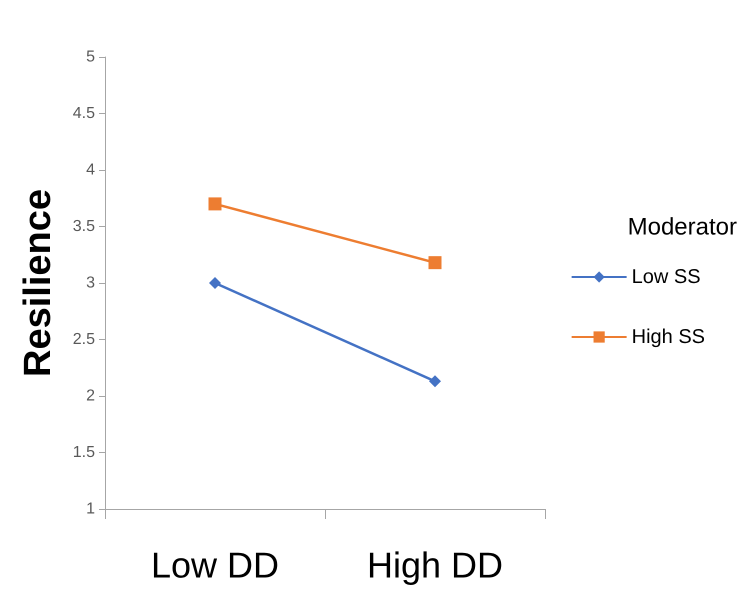  What do you see at coordinates (669, 337) in the screenshot?
I see `legend-label: High SS` at bounding box center [669, 337].